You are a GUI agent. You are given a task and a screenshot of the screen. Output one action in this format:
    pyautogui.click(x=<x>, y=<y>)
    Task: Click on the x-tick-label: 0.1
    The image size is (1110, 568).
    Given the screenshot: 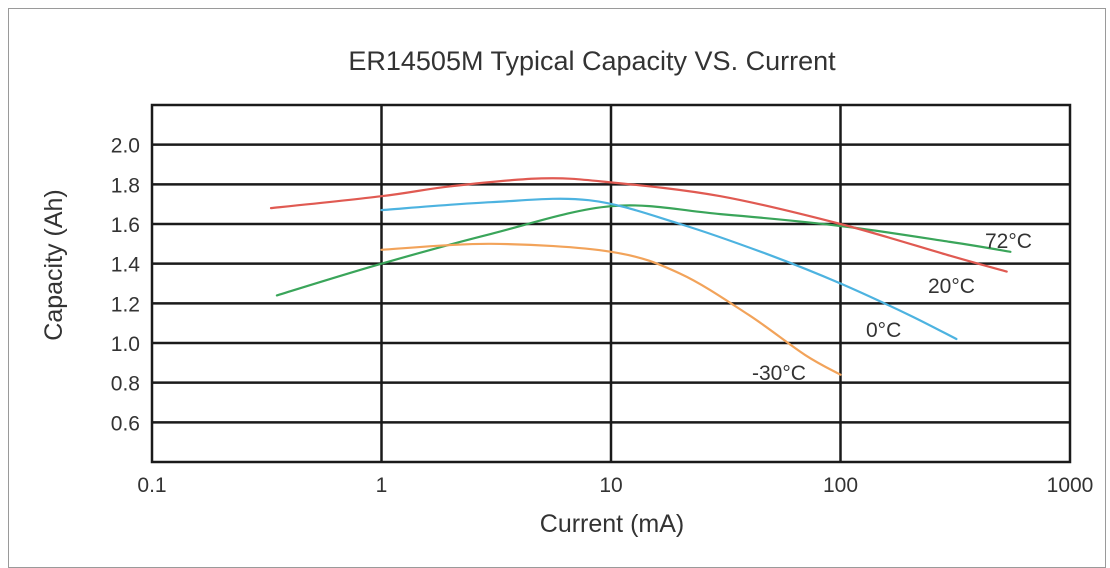 What is the action you would take?
    pyautogui.click(x=151, y=485)
    